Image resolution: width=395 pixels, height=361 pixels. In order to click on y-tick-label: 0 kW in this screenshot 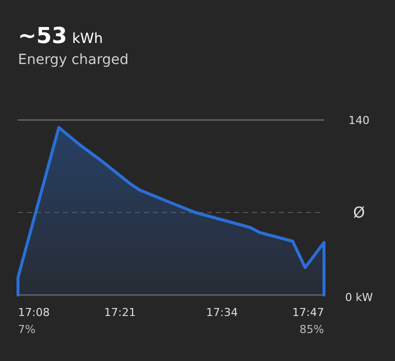, I will do `click(359, 297)`.